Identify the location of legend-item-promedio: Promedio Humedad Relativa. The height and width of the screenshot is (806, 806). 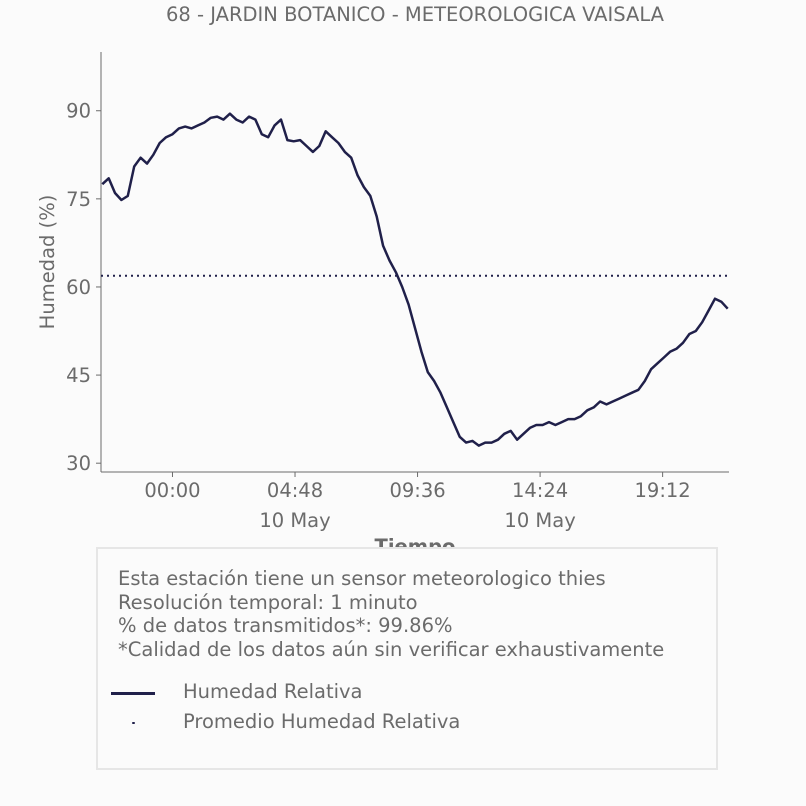
(391, 724).